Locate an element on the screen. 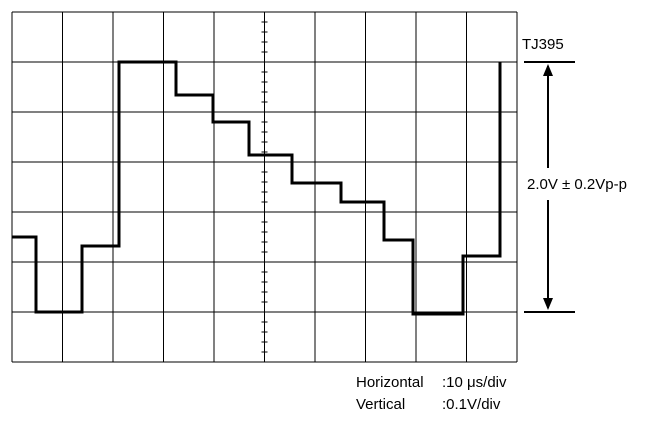 Image resolution: width=662 pixels, height=421 pixels. vertical-scale-label: Vertical is located at coordinates (381, 404).